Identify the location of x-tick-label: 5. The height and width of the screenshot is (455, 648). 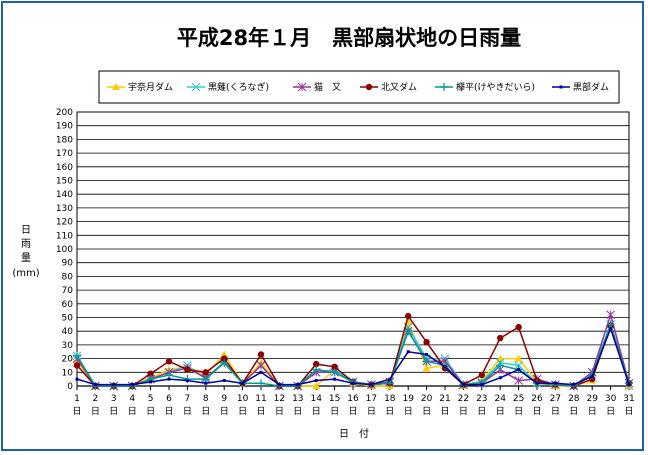
(151, 399).